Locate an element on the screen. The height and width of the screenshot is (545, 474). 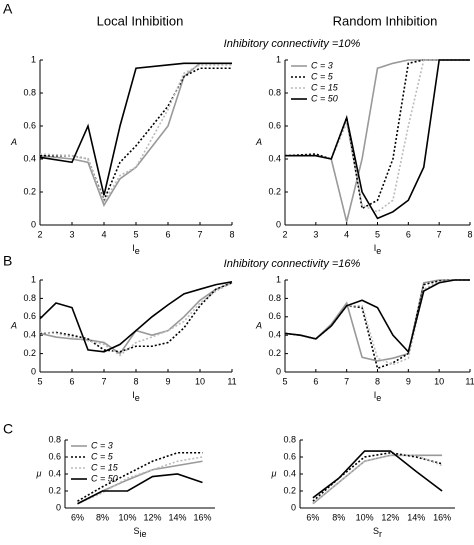
legend-label: C = 5 is located at coordinates (102, 456).